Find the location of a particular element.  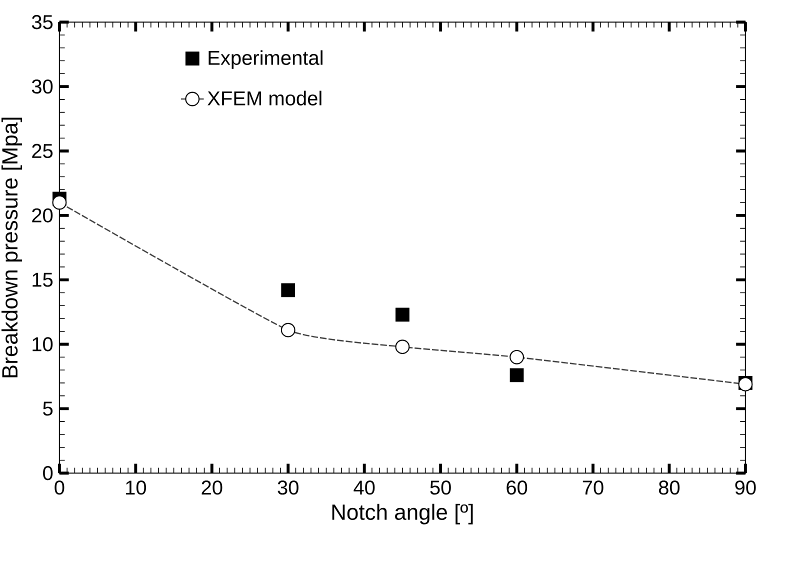

y-tick-label: 10 is located at coordinates (42, 344).